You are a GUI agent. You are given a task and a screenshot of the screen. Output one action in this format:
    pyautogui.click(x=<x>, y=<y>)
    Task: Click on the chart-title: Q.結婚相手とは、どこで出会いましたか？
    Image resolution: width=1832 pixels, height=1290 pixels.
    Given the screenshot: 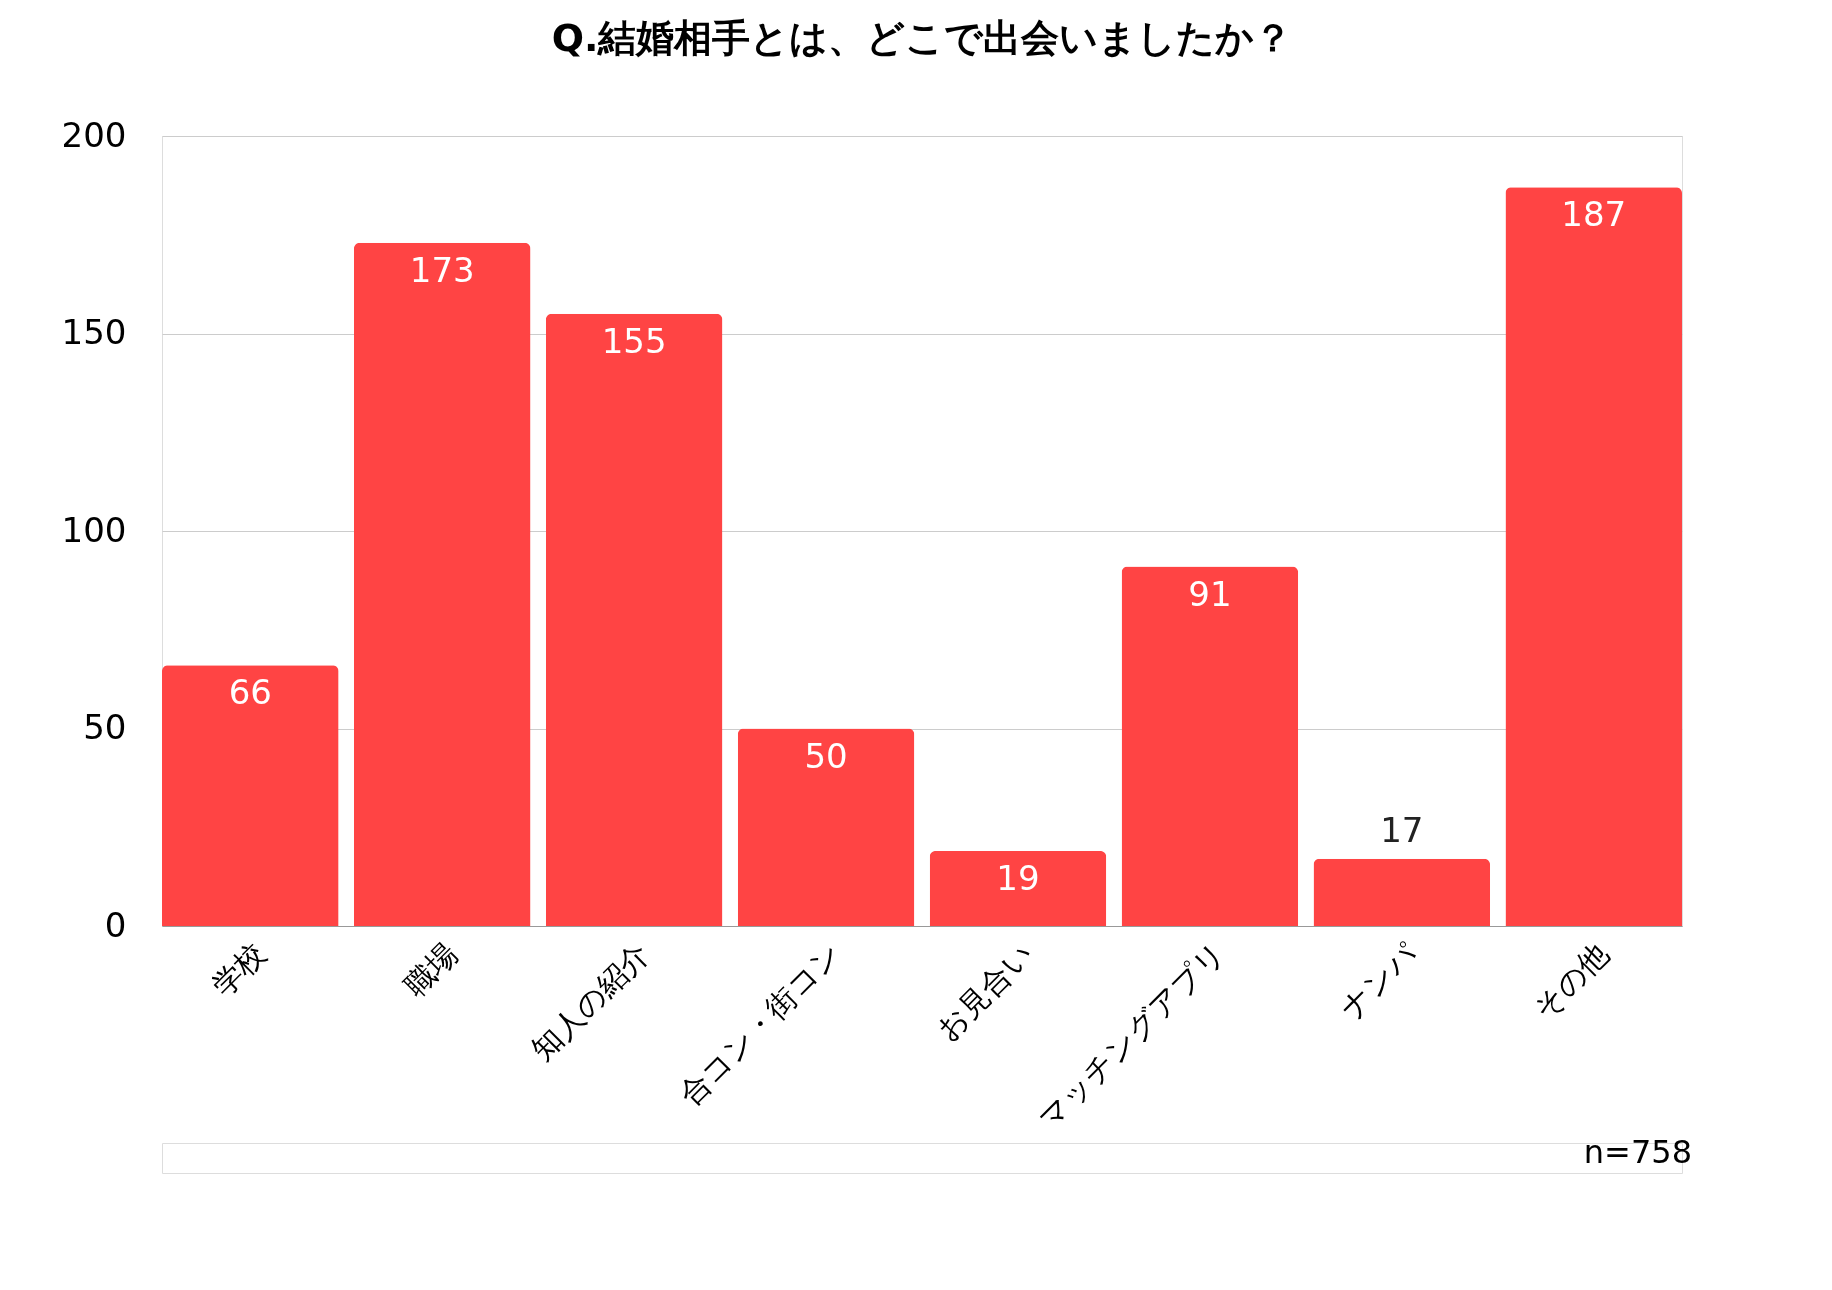 What is the action you would take?
    pyautogui.click(x=922, y=38)
    